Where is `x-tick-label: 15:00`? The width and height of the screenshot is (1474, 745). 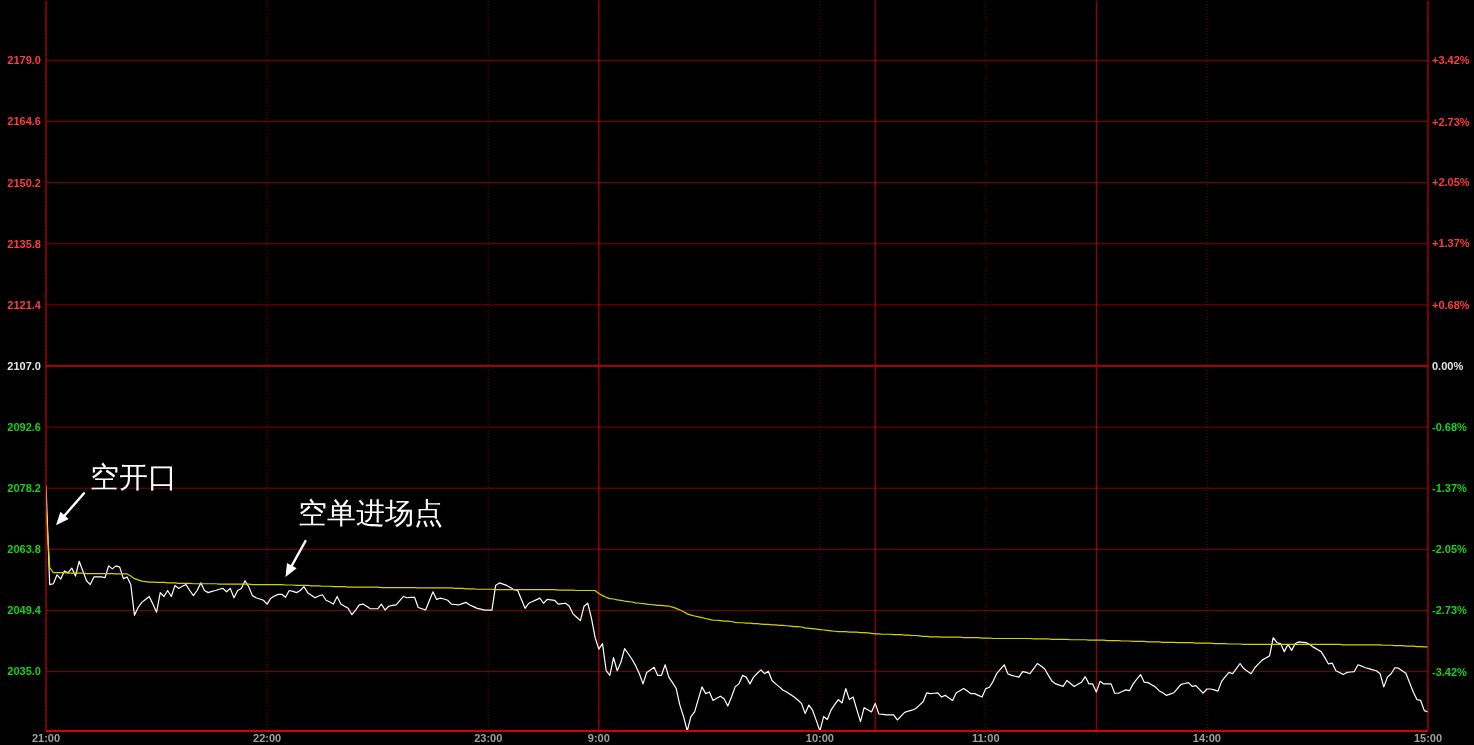
x-tick-label: 15:00 is located at coordinates (1428, 737).